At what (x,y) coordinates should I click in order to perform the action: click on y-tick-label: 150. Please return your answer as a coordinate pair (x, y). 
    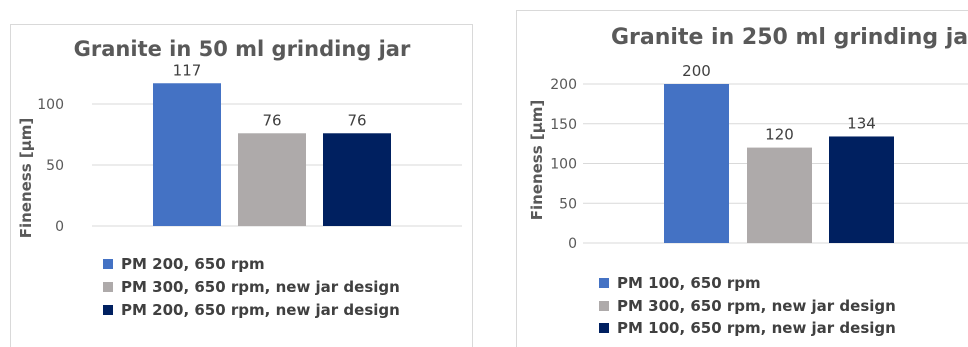
    Looking at the image, I should click on (563, 125).